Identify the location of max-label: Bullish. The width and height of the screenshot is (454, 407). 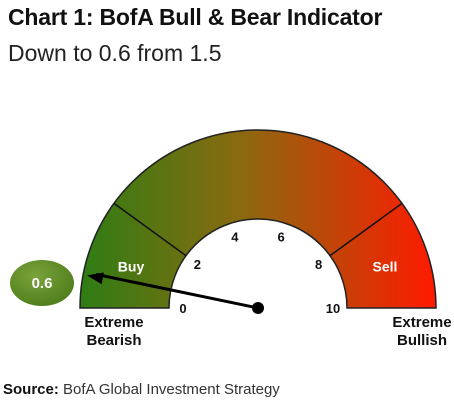
(422, 340).